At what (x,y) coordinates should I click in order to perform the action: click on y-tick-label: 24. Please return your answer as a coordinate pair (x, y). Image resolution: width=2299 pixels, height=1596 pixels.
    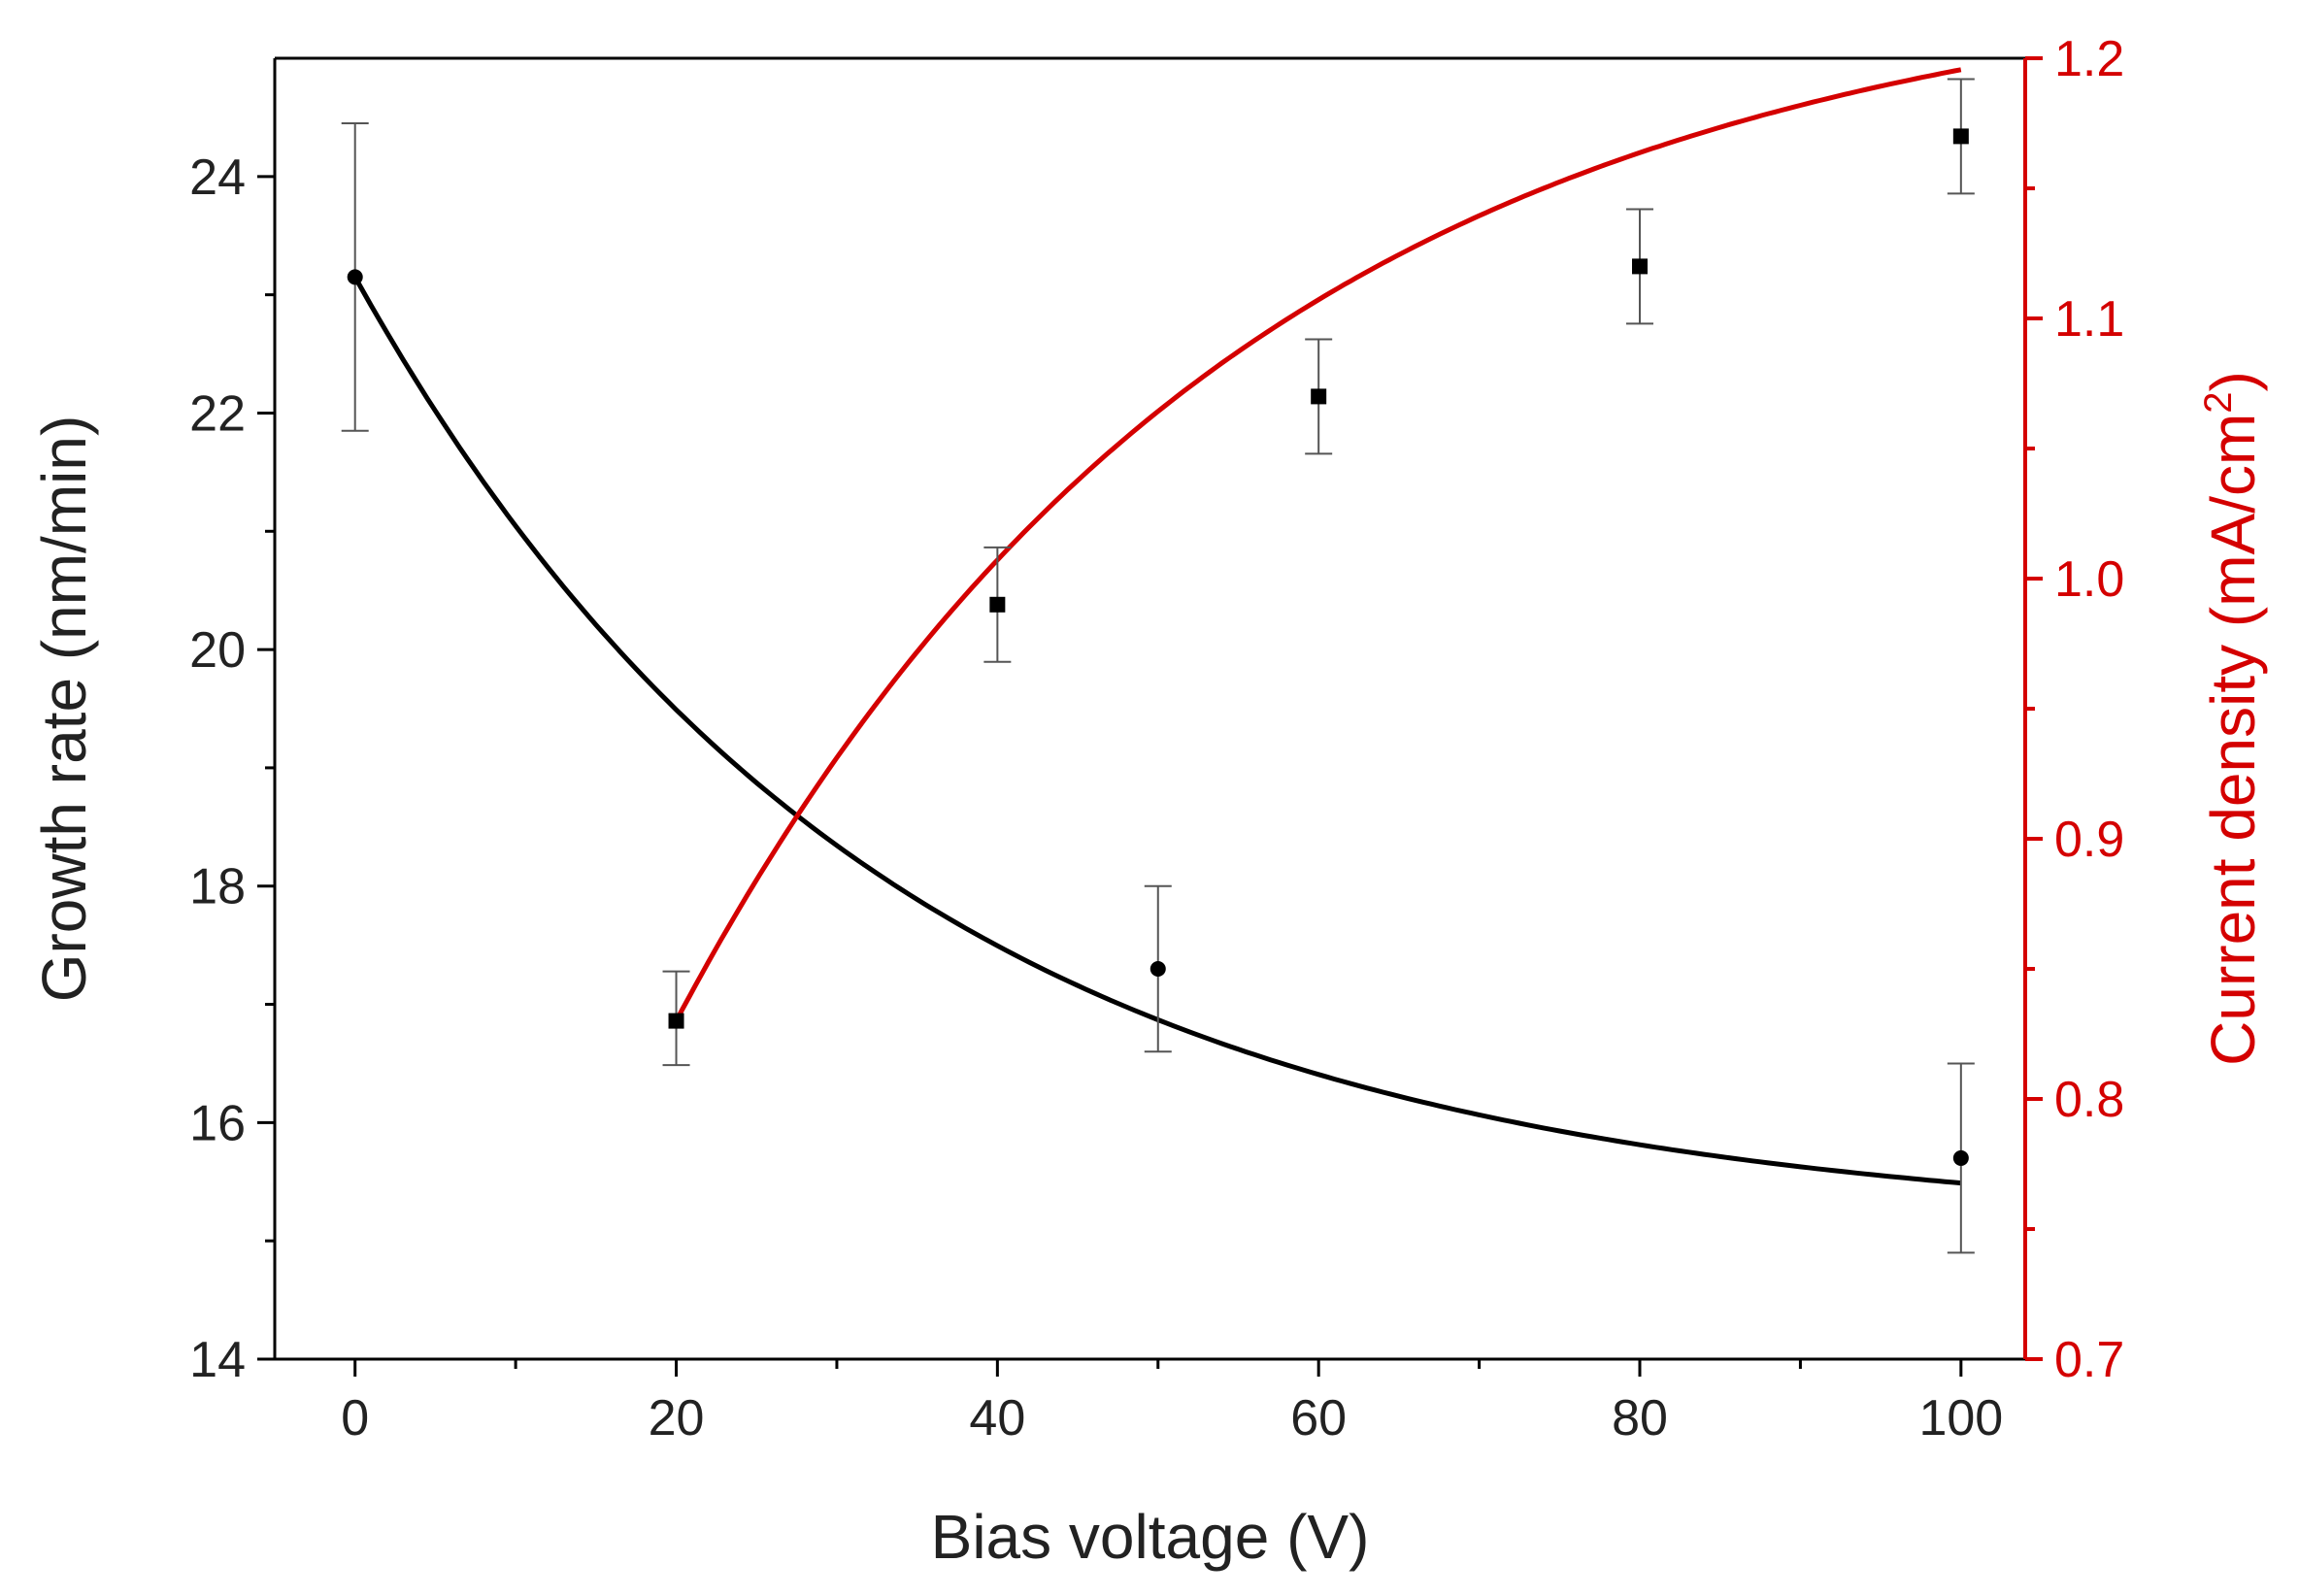
    Looking at the image, I should click on (218, 178).